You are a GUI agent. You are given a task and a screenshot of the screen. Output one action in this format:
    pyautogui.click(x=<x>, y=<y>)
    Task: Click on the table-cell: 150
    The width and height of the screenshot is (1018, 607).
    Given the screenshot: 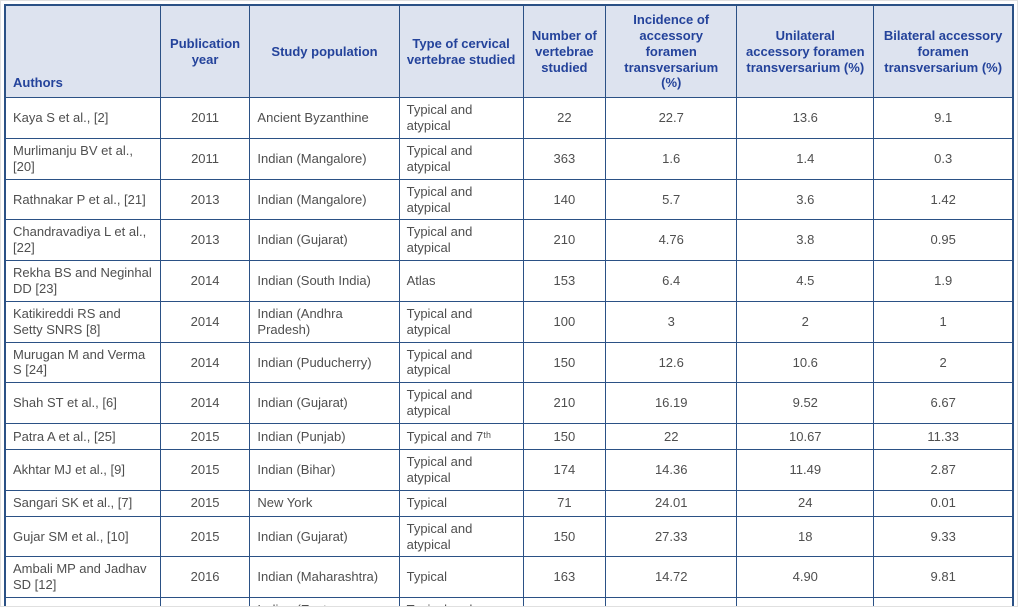 What is the action you would take?
    pyautogui.click(x=564, y=536)
    